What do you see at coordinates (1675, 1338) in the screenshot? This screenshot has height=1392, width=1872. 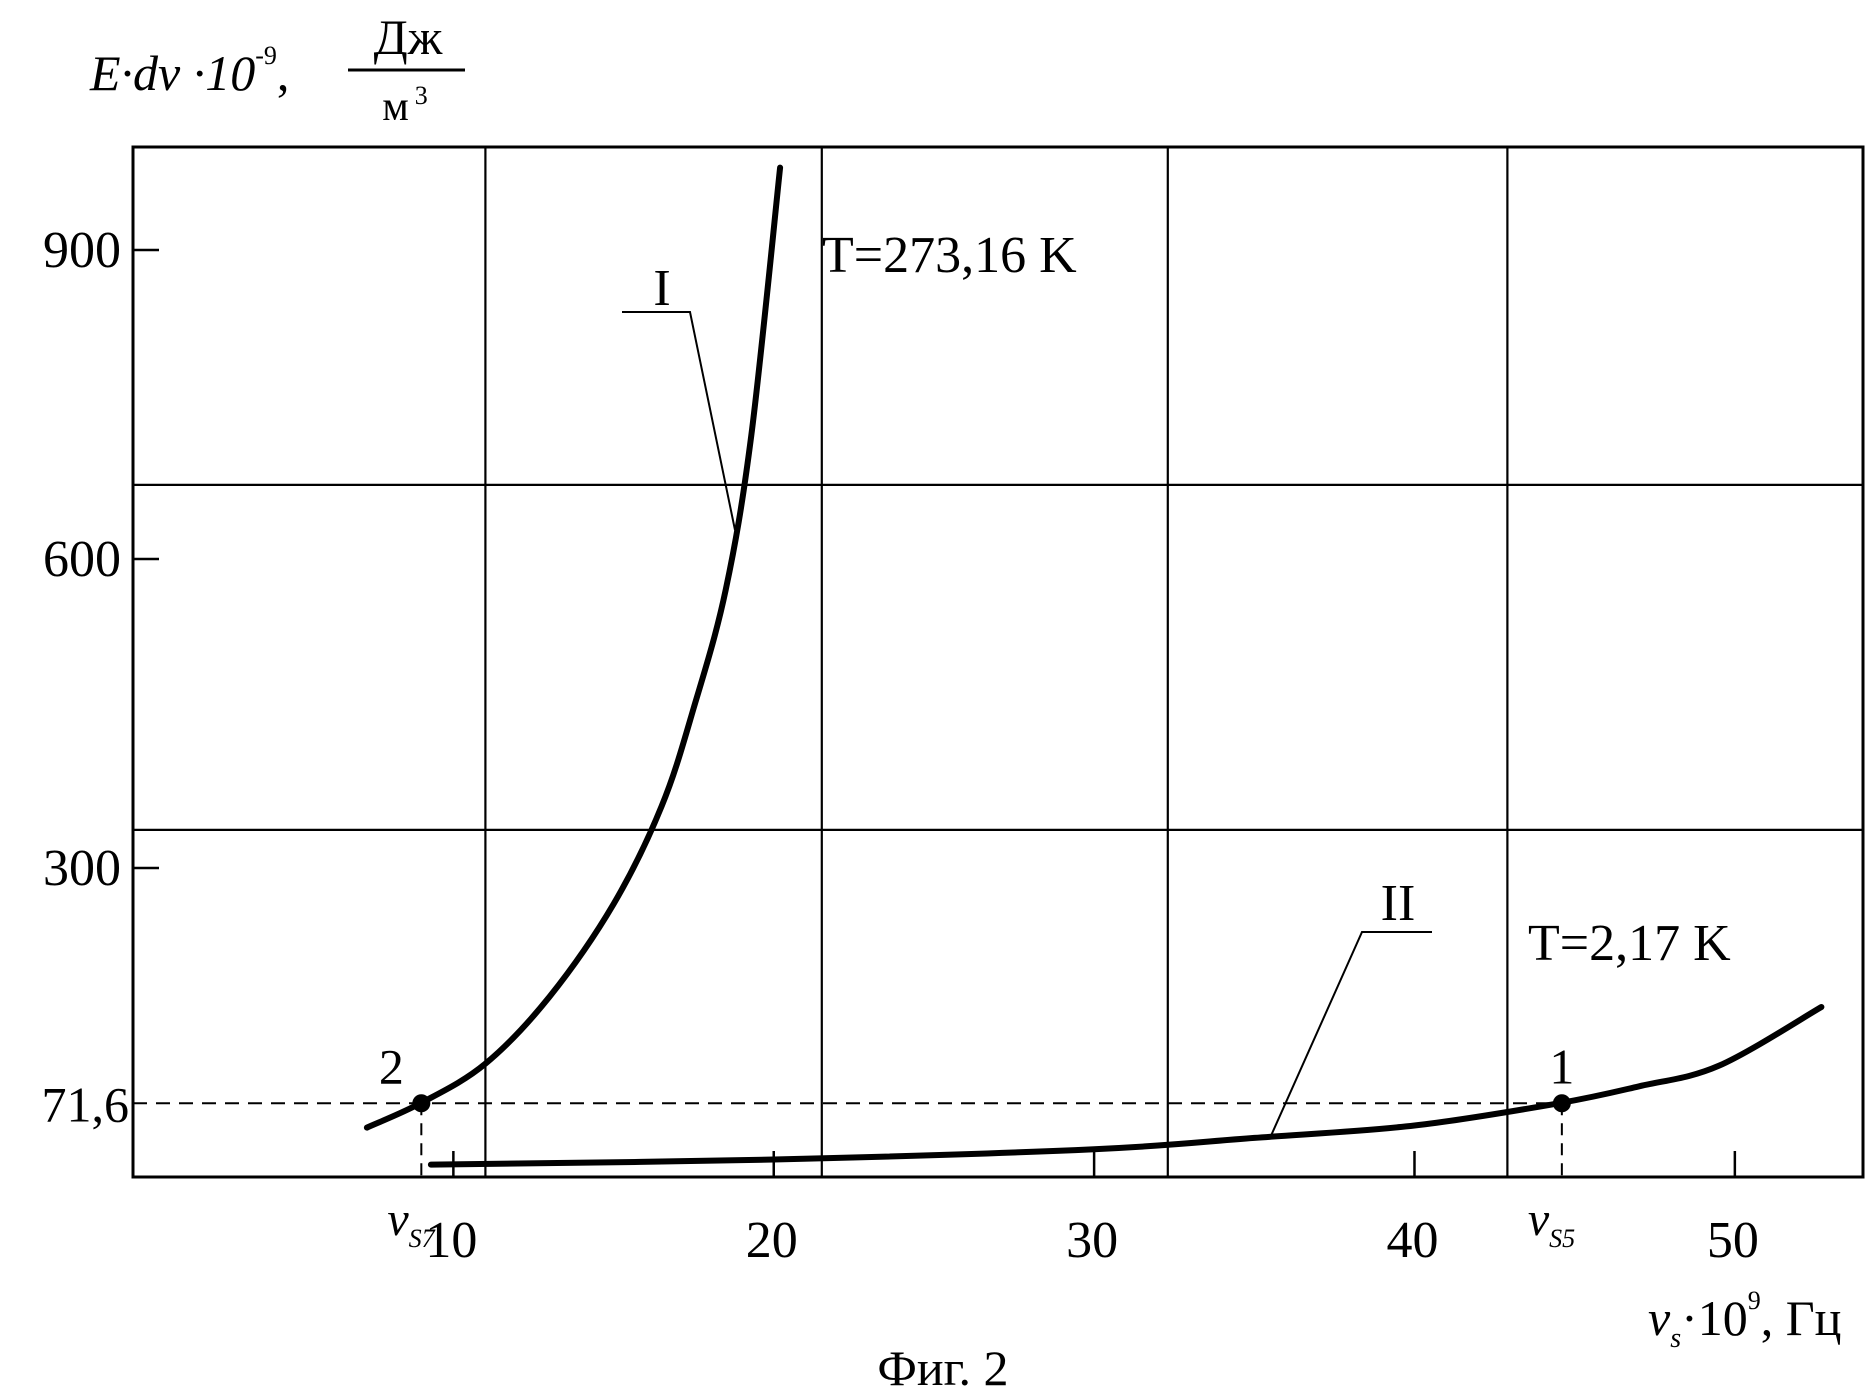 I see `x-axis-label-sub: s` at bounding box center [1675, 1338].